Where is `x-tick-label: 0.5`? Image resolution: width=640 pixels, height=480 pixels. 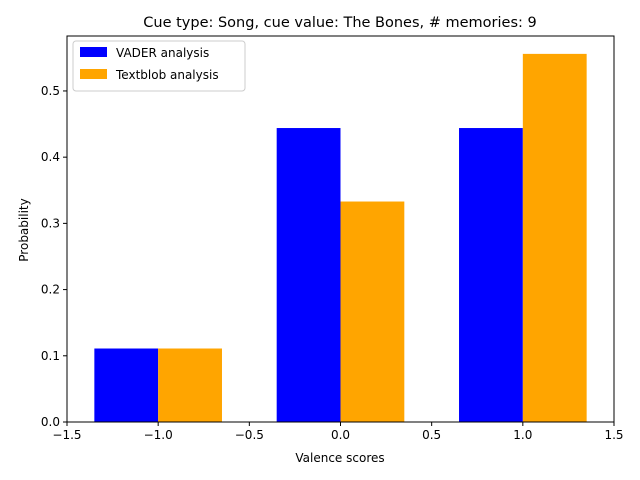
x-tick-label: 0.5 is located at coordinates (431, 435).